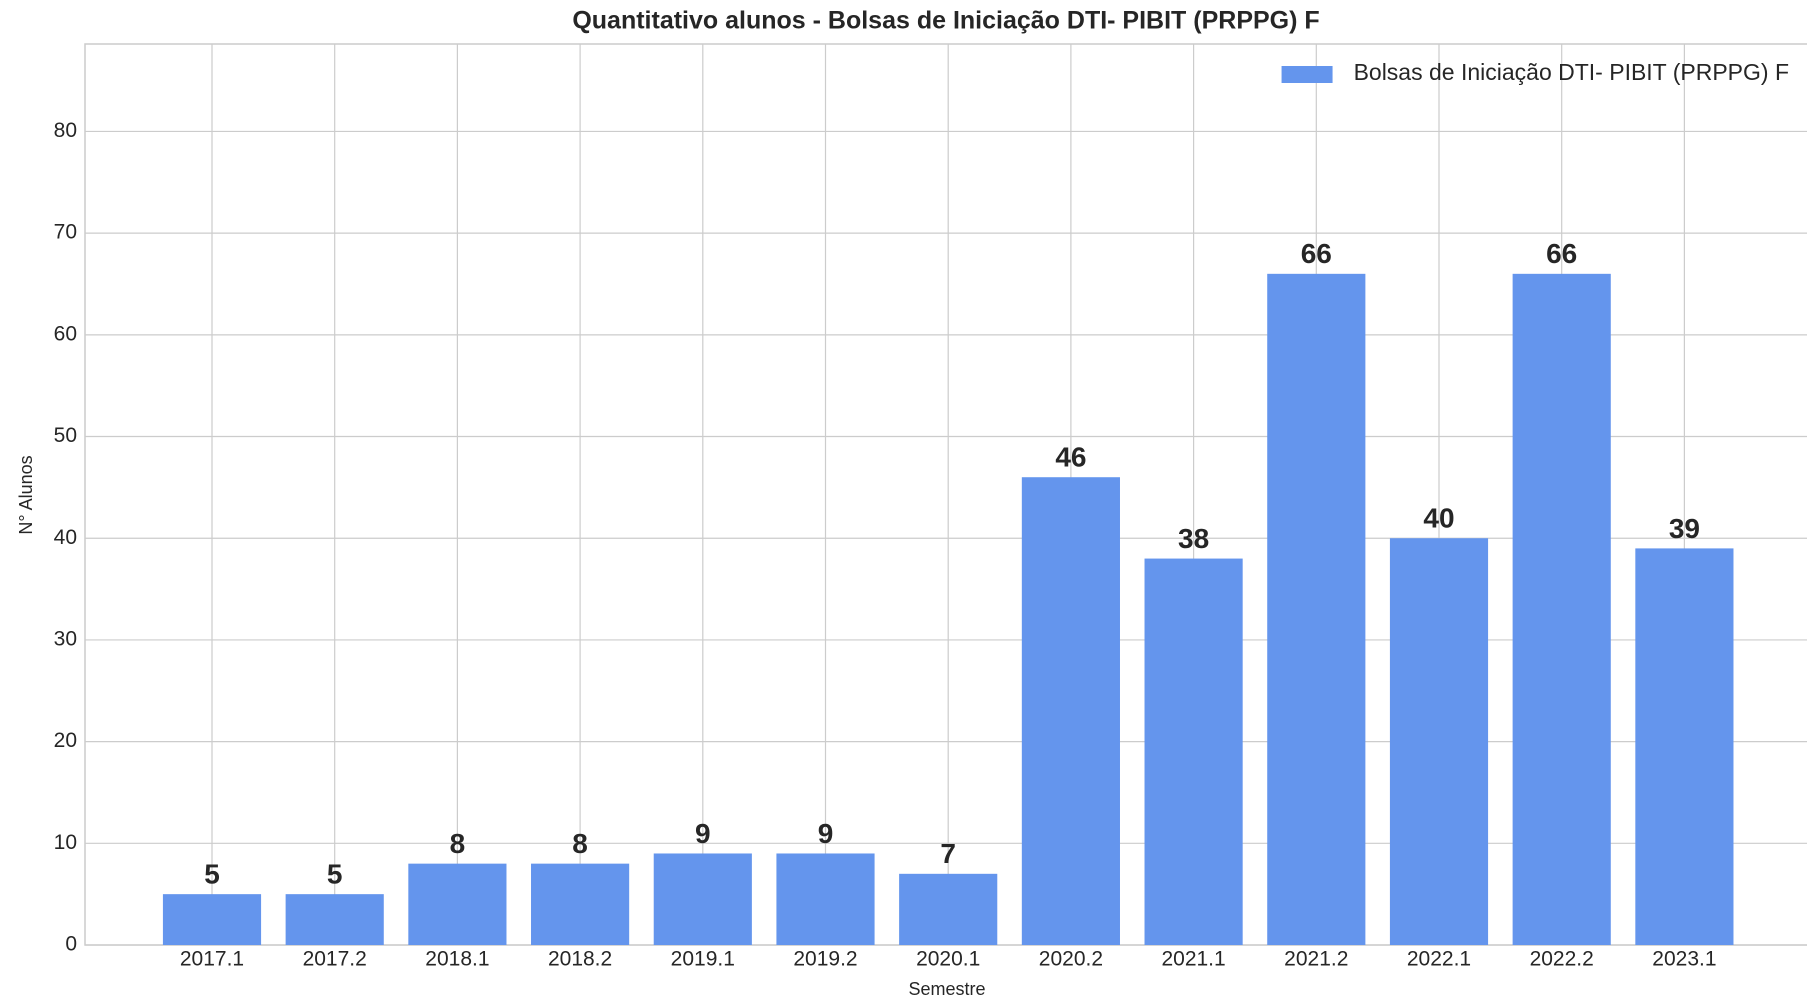 This screenshot has height=1000, width=1807. What do you see at coordinates (1571, 72) in the screenshot?
I see `legend-label: Bolsas de Iniciação DTI- PIBIT (PRPPG) F` at bounding box center [1571, 72].